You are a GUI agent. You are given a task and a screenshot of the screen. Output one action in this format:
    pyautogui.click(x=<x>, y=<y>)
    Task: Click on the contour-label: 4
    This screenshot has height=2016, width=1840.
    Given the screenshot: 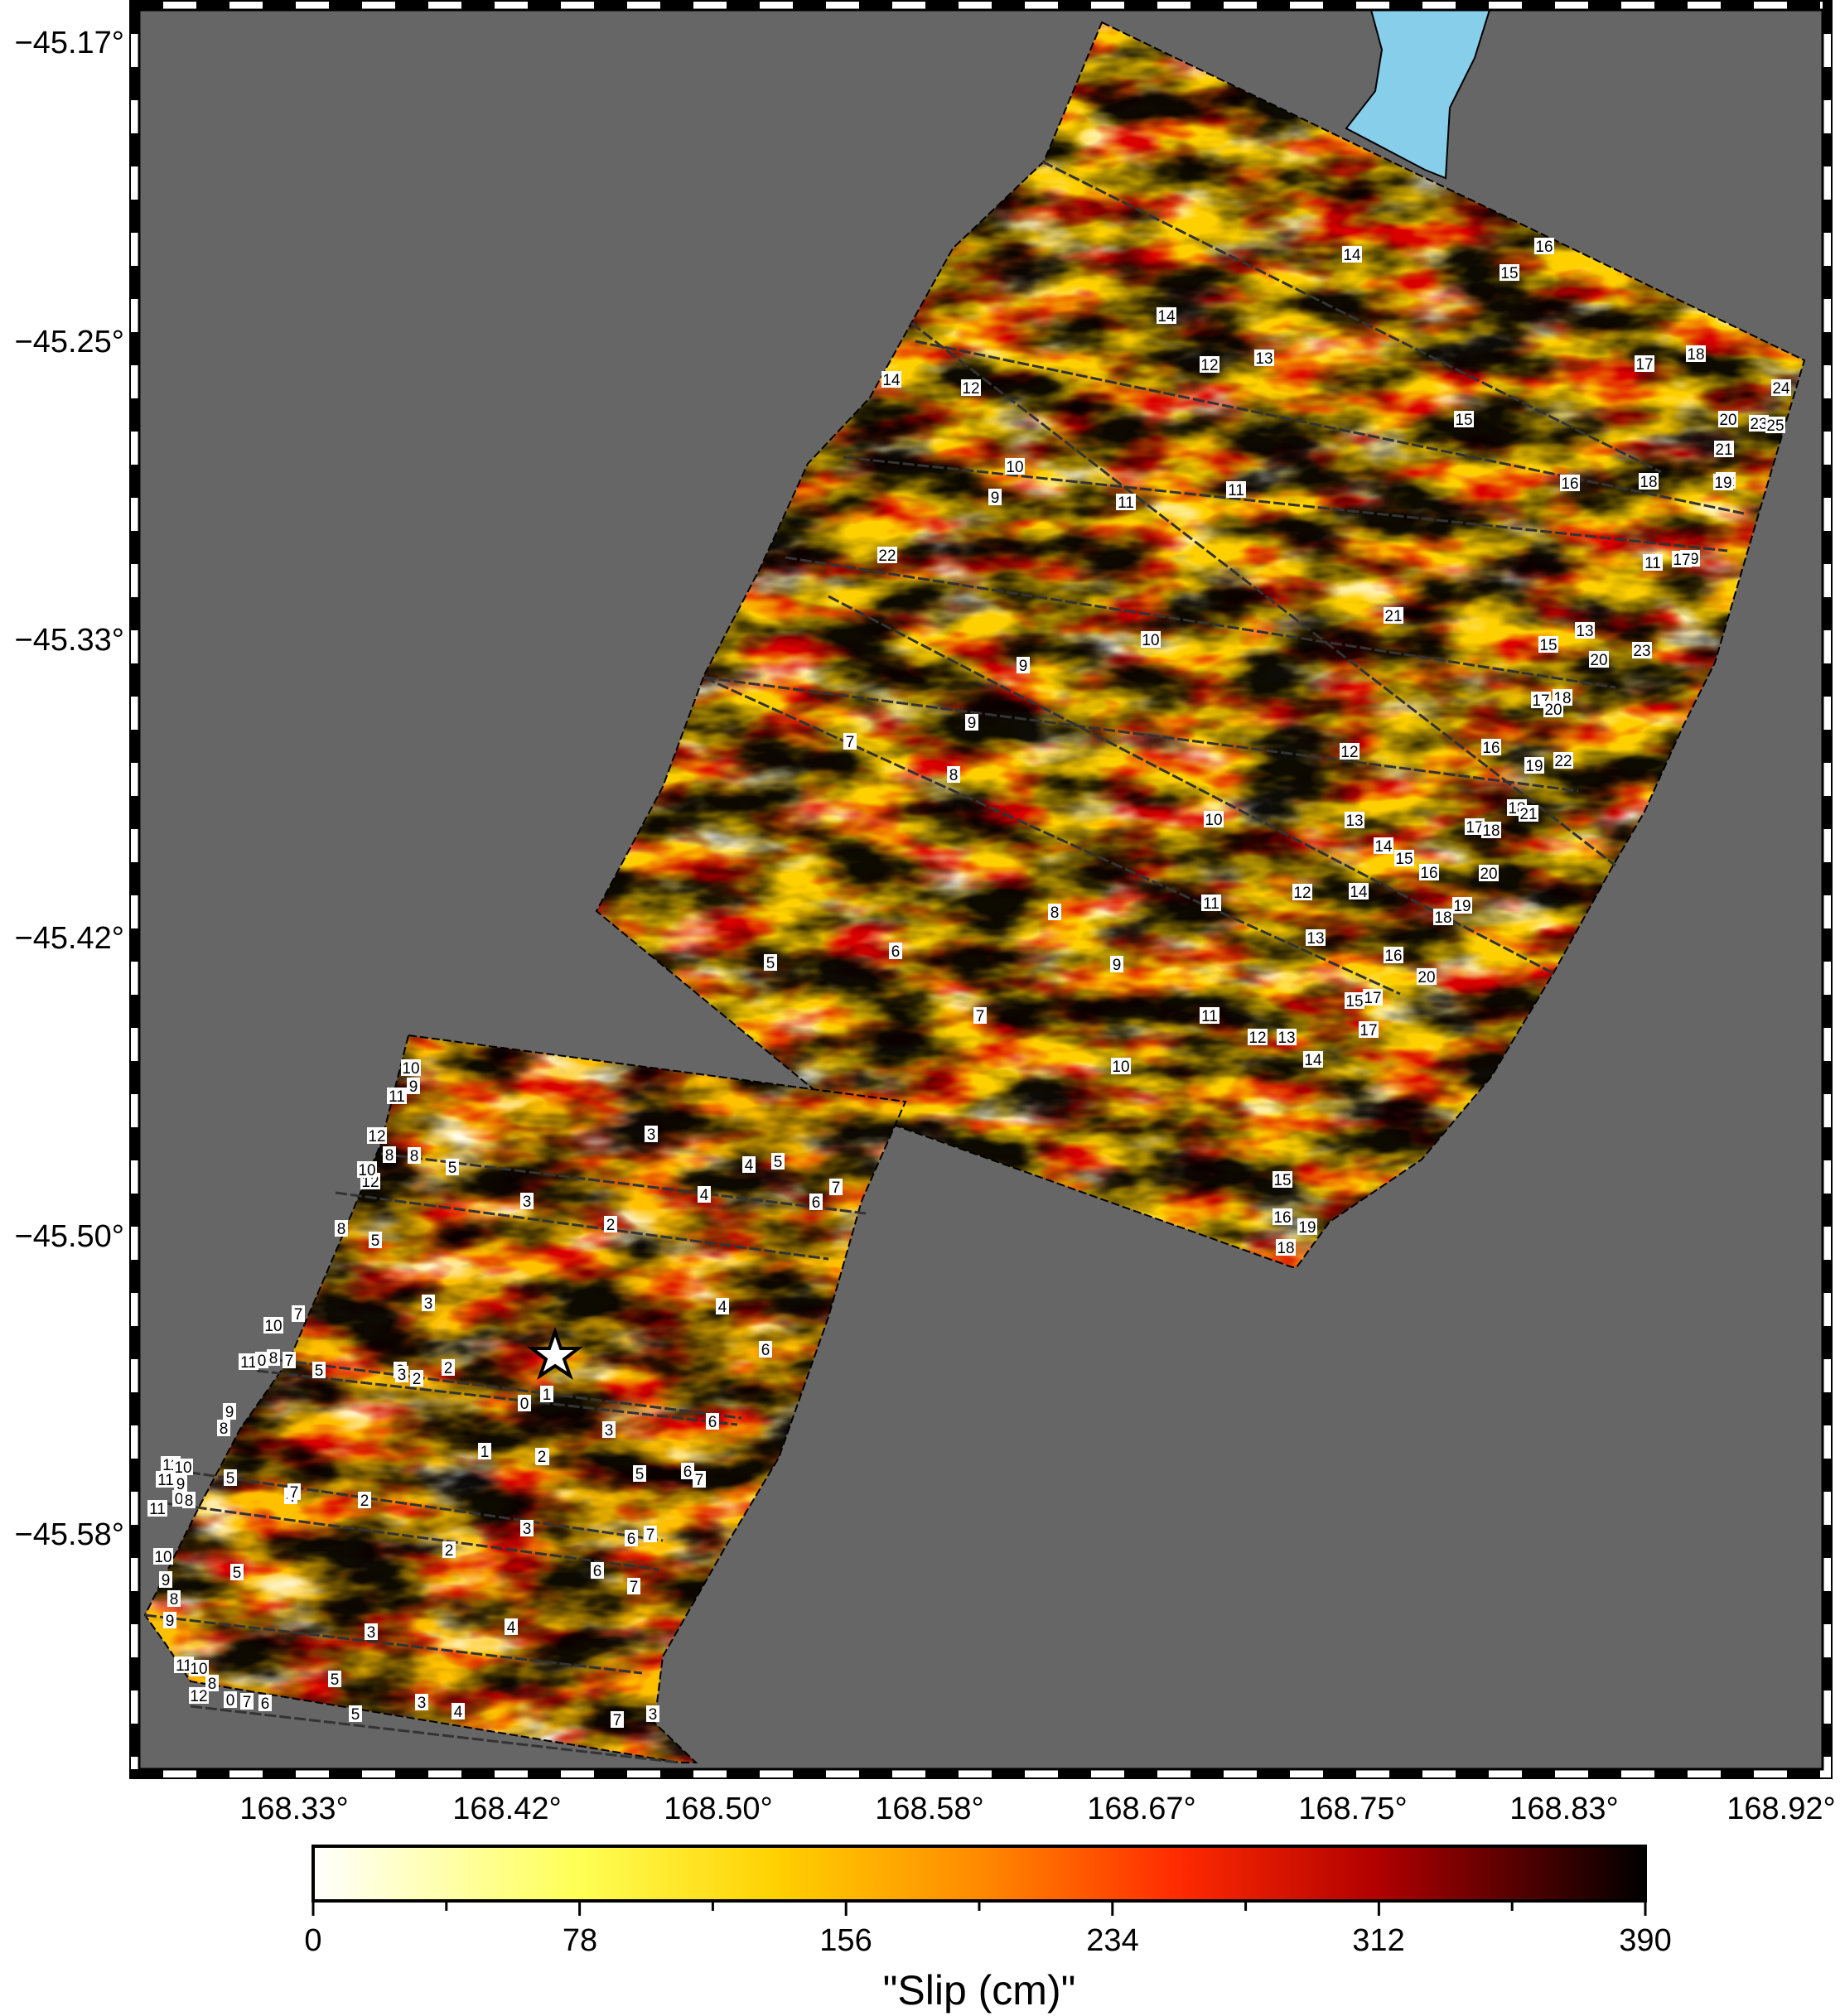 What is the action you would take?
    pyautogui.click(x=511, y=1628)
    